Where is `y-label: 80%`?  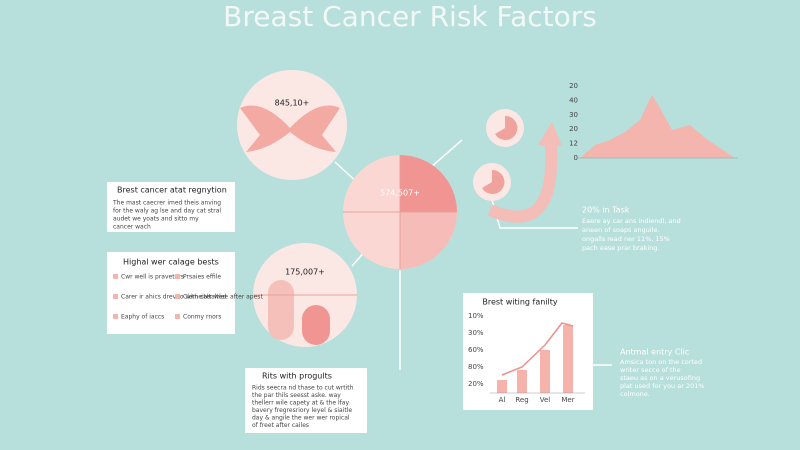 y-label: 80% is located at coordinates (476, 367).